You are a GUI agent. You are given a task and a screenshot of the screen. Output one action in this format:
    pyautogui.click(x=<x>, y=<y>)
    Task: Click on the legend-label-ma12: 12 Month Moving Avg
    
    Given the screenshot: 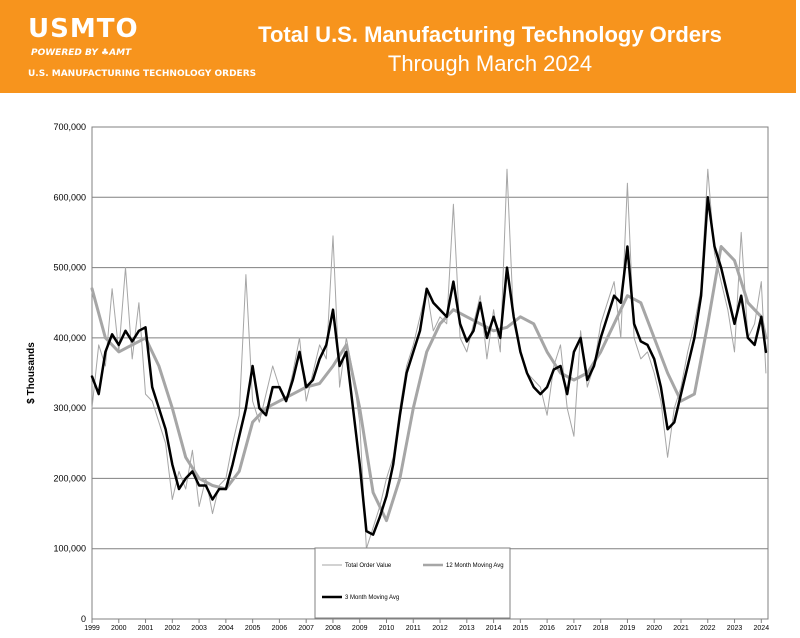 What is the action you would take?
    pyautogui.click(x=475, y=566)
    